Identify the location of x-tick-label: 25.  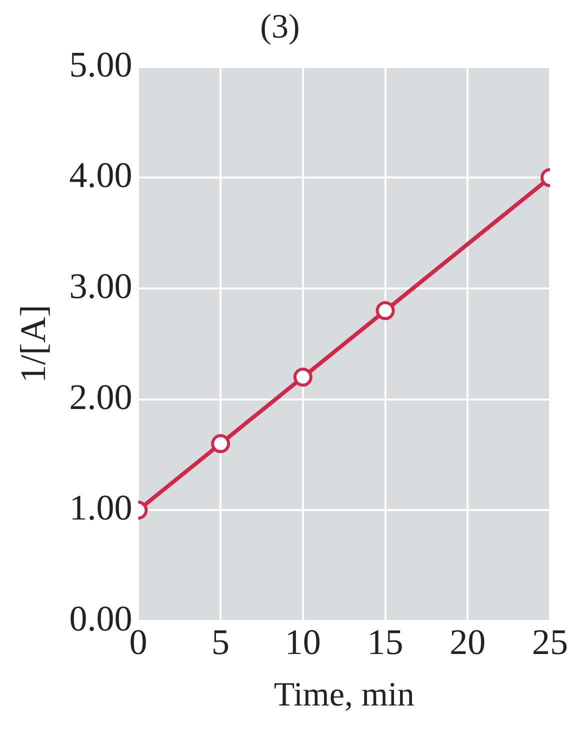
(550, 642).